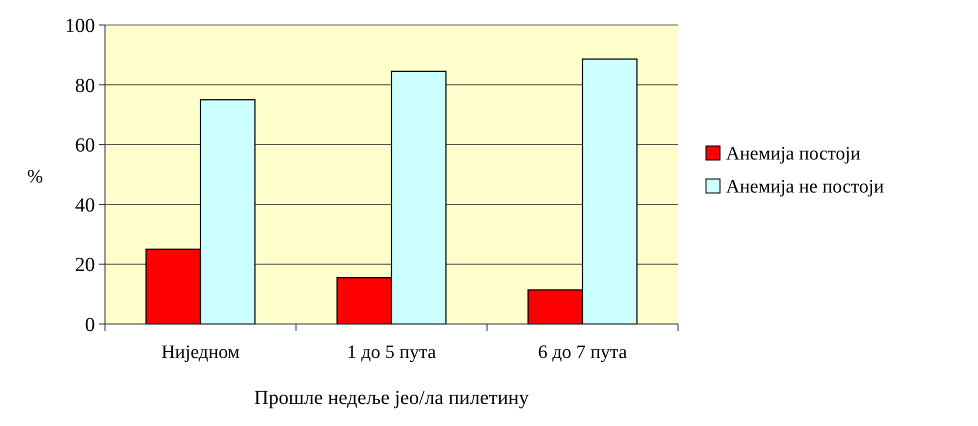  Describe the element at coordinates (391, 398) in the screenshot. I see `x-axis-title: Прошле недеље јео/ла пилетину` at that location.